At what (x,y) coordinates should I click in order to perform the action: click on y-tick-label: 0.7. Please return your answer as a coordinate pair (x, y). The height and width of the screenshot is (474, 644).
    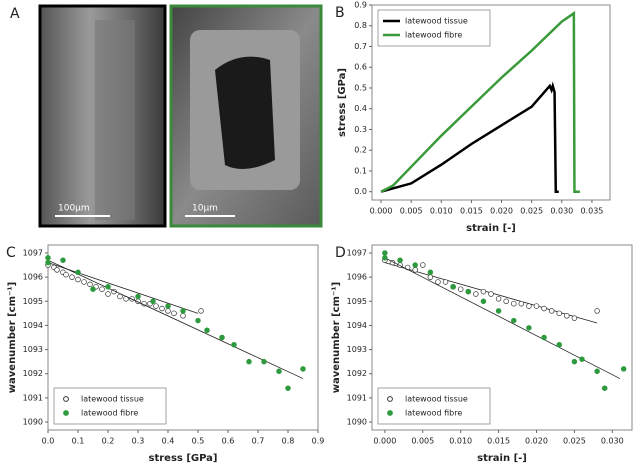
    Looking at the image, I should click on (360, 46).